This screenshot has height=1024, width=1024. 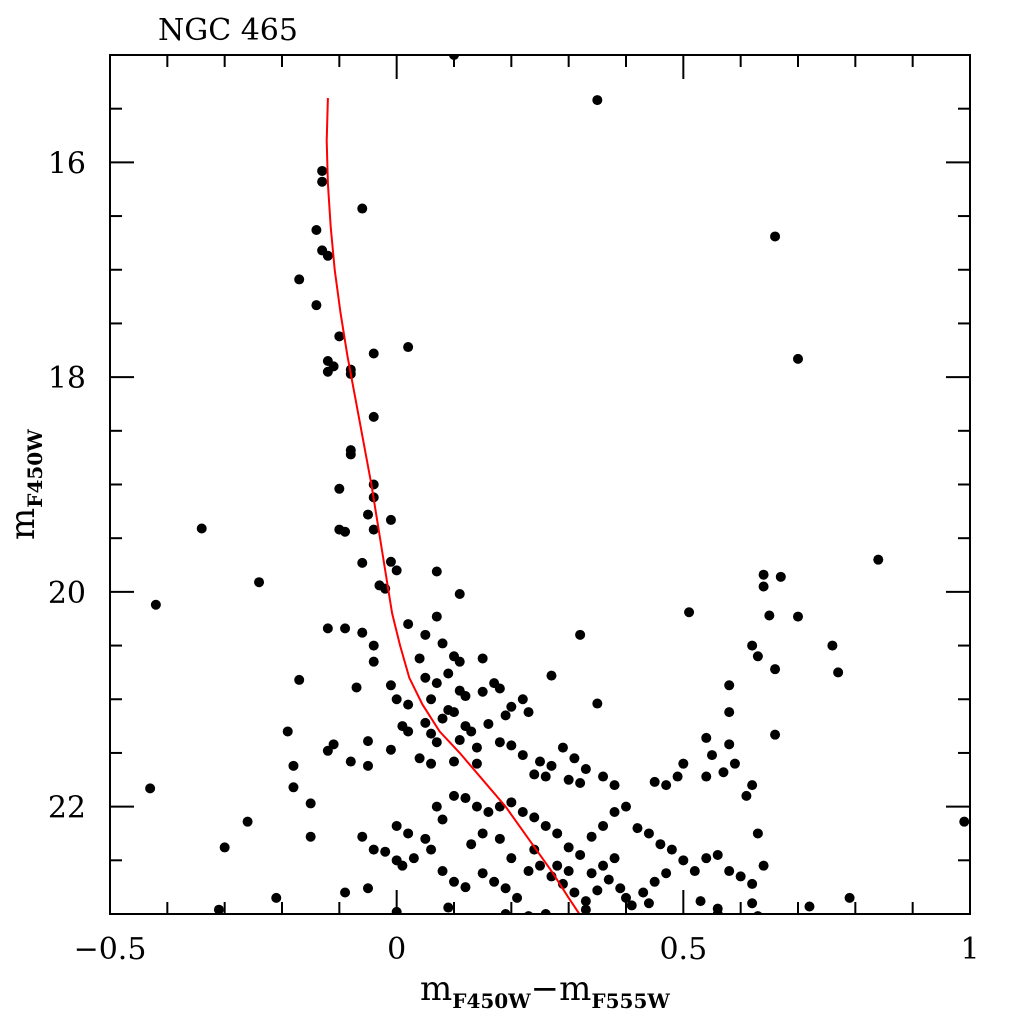 What do you see at coordinates (630, 1001) in the screenshot?
I see `x-label-sub2: F555W` at bounding box center [630, 1001].